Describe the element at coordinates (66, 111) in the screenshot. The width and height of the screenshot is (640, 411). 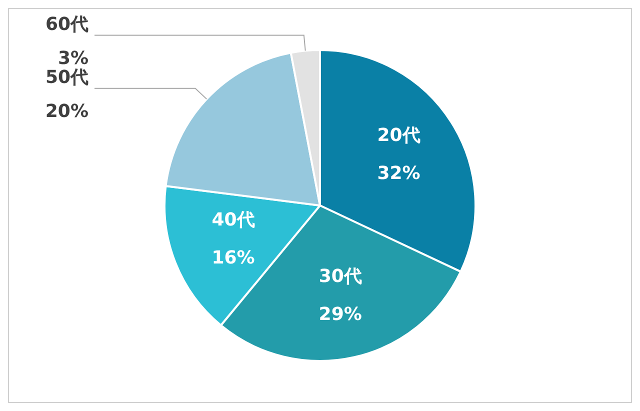
I see `data-label: 20%` at that location.